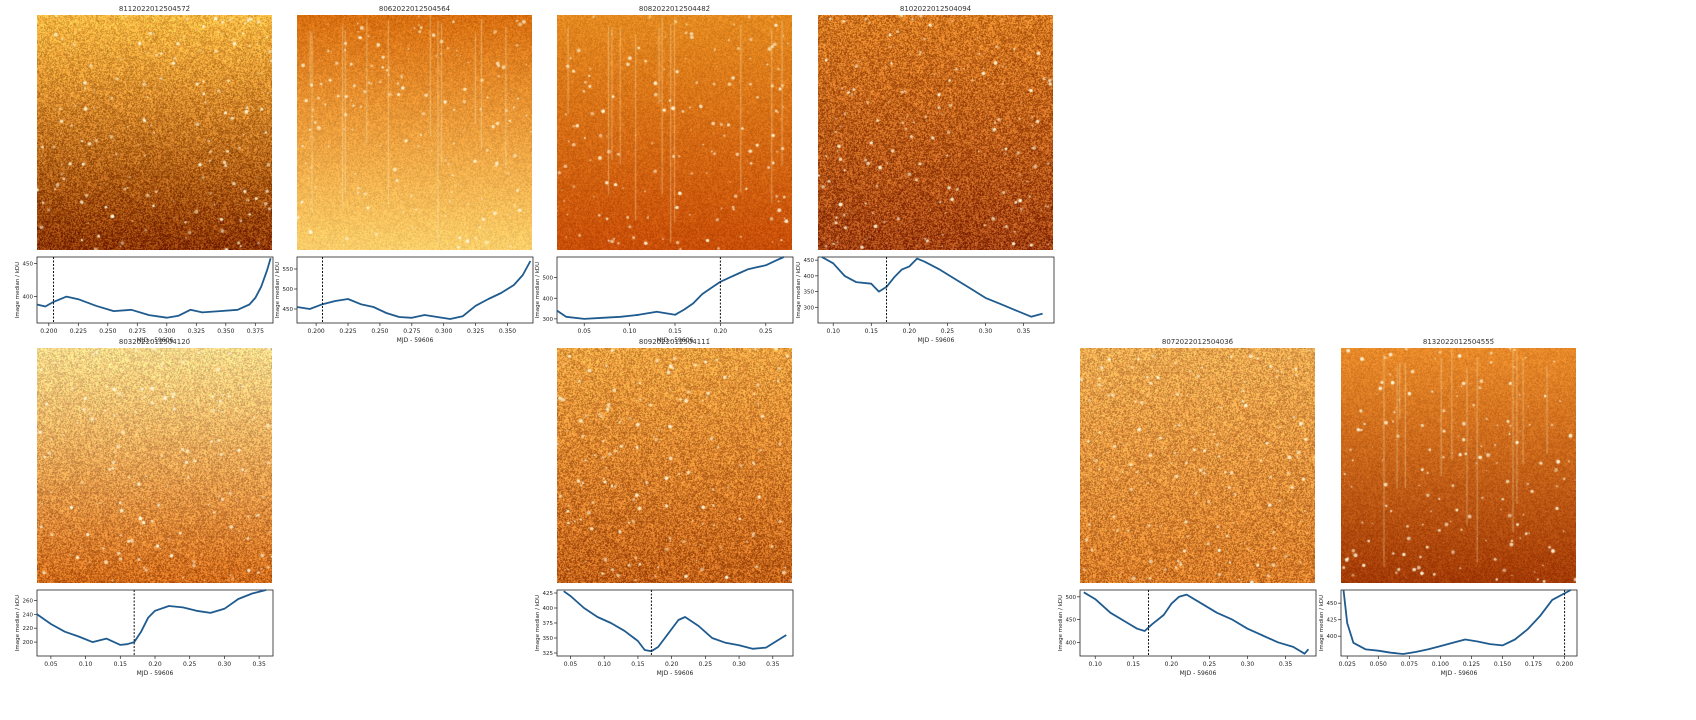 The height and width of the screenshot is (720, 1696). What do you see at coordinates (28, 601) in the screenshot?
I see `y-tick-label: 260` at bounding box center [28, 601].